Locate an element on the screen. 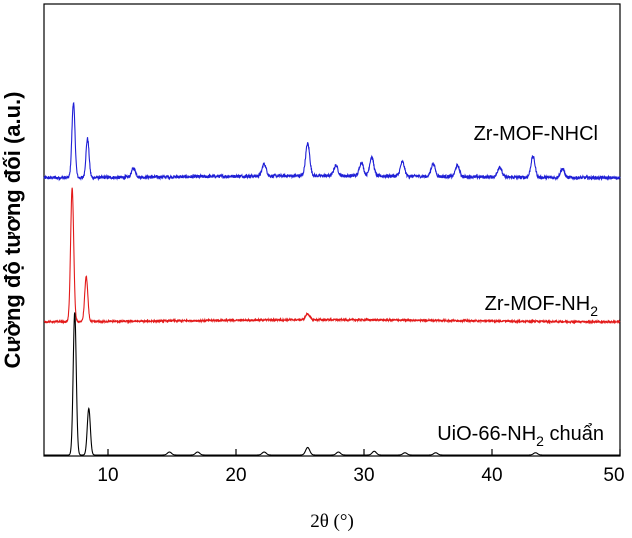 The image size is (632, 538). series-label-main-0: Zr-MOF-NHCl is located at coordinates (536, 134).